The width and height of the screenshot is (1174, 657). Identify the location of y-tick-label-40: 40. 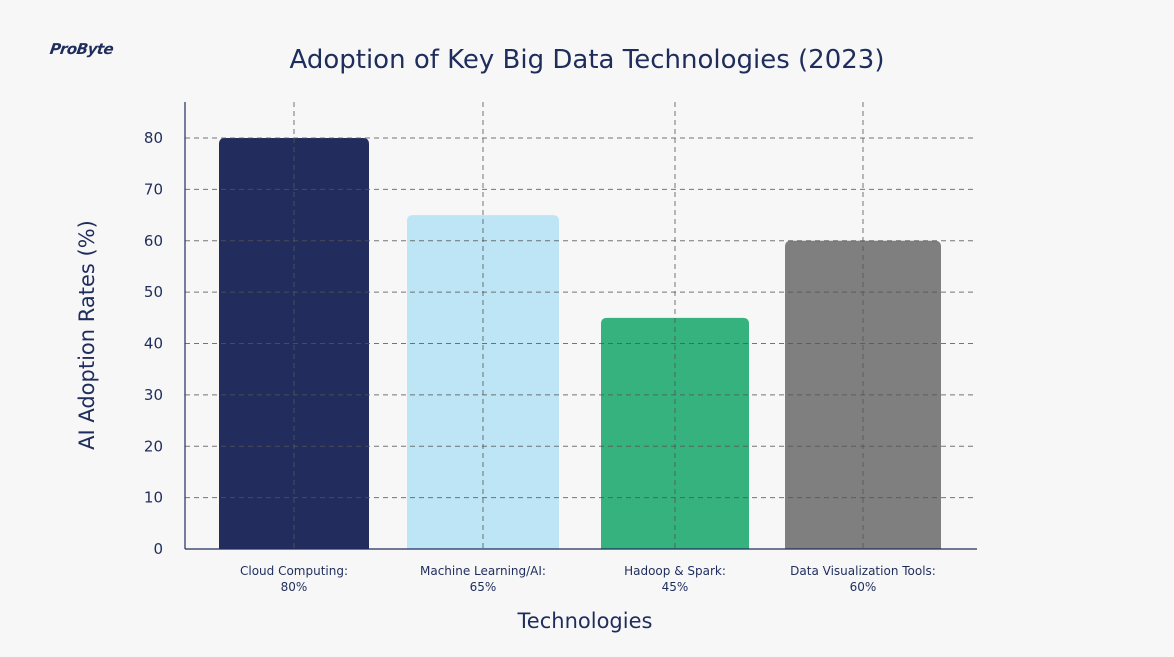
(153, 344).